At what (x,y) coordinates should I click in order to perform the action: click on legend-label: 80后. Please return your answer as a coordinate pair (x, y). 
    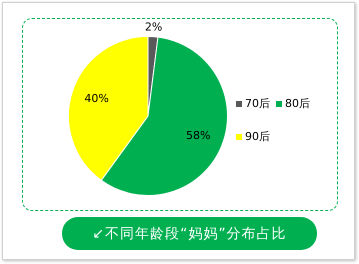
    Looking at the image, I should click on (297, 103).